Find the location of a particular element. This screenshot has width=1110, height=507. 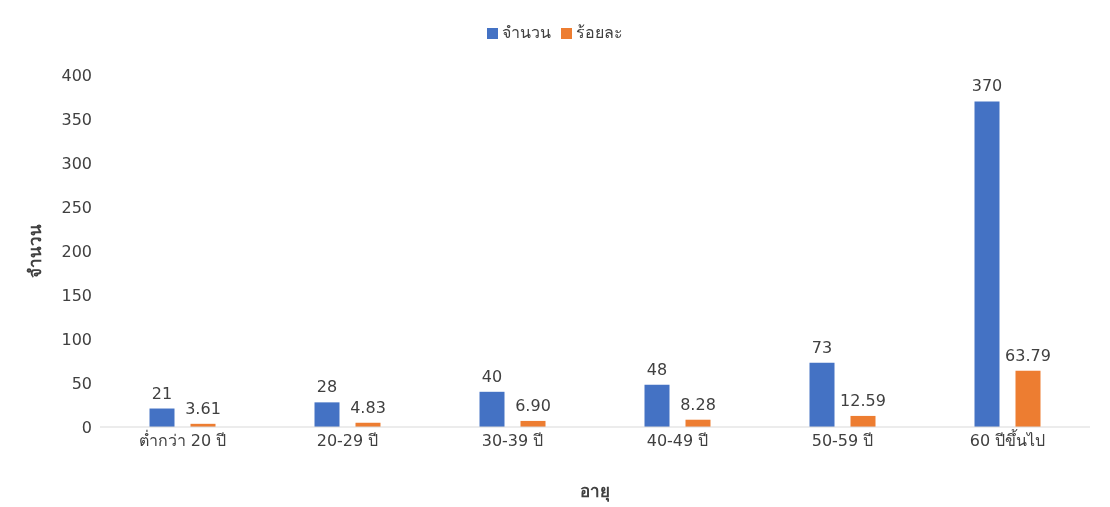

data-label: 4.83 is located at coordinates (368, 407).